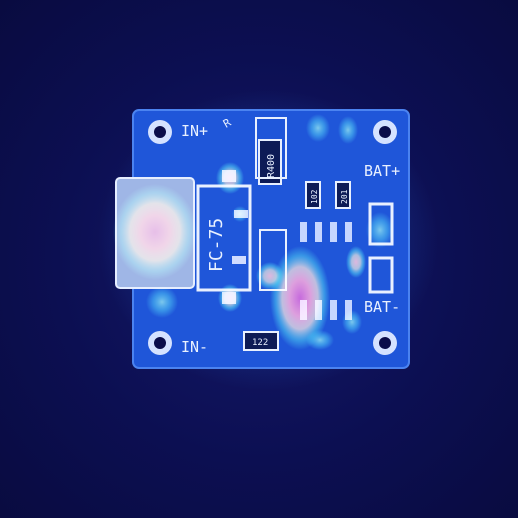 This screenshot has height=518, width=518. Describe the element at coordinates (271, 166) in the screenshot. I see `label-r400: R400` at that location.